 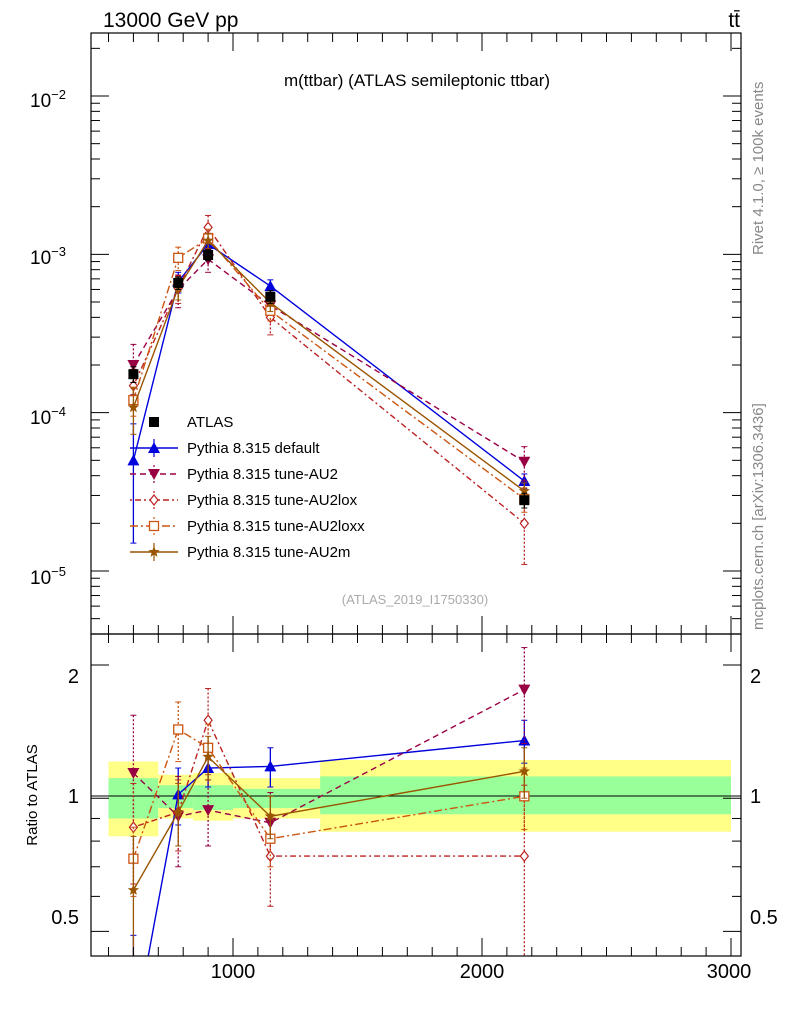 What do you see at coordinates (32, 794) in the screenshot?
I see `ratio-y-axis-label: Ratio to ATLAS` at bounding box center [32, 794].